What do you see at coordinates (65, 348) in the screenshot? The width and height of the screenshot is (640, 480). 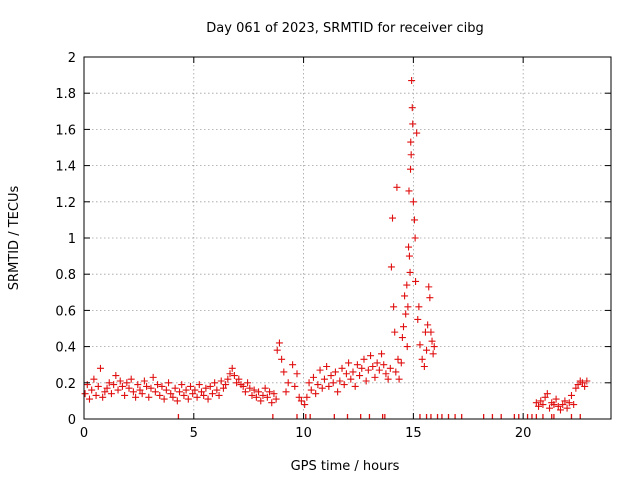 I see `y-tick-label: 0.4` at bounding box center [65, 348].